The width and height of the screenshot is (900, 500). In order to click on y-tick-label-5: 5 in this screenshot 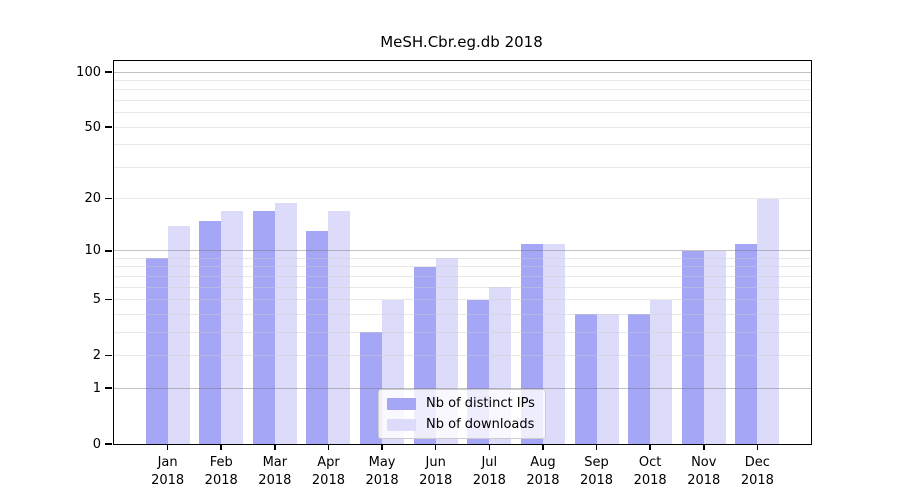, I will do `click(96, 300)`.